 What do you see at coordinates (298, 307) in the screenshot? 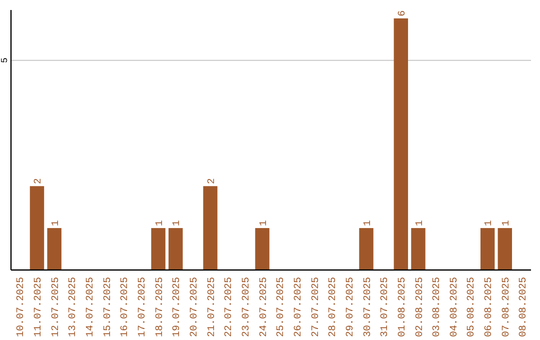
I see `x-tick-label: 26.07.2025` at bounding box center [298, 307].